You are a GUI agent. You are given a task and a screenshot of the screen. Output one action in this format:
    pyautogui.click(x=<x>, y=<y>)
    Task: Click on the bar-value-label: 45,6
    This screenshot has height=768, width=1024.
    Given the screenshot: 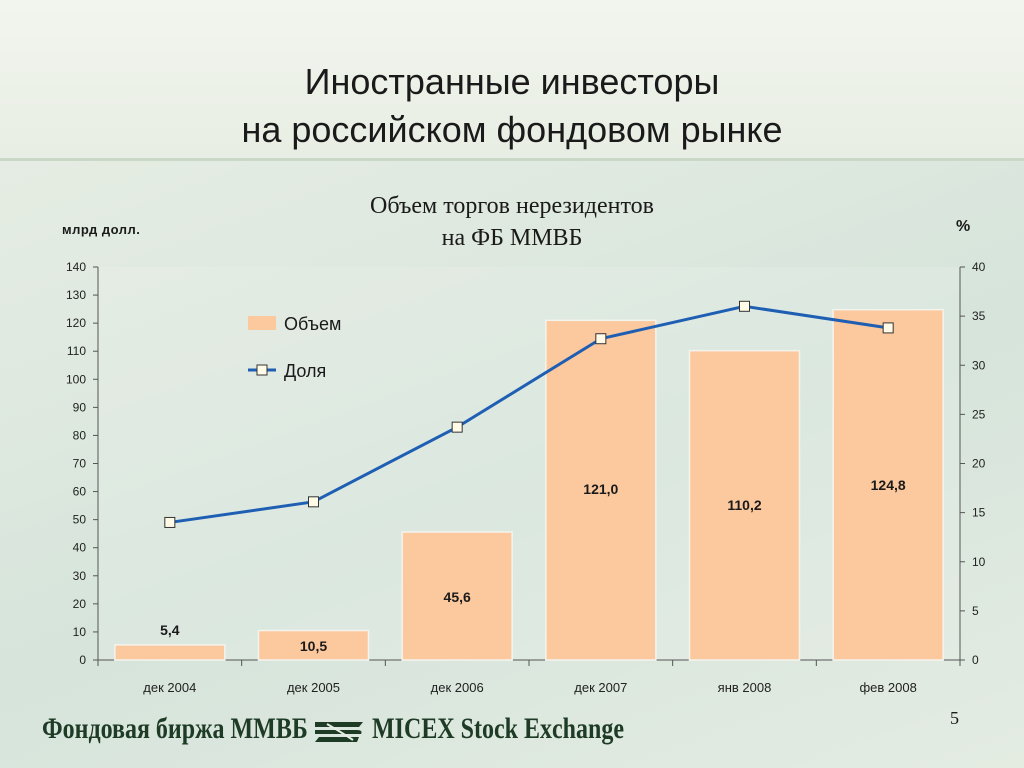 What is the action you would take?
    pyautogui.click(x=457, y=597)
    